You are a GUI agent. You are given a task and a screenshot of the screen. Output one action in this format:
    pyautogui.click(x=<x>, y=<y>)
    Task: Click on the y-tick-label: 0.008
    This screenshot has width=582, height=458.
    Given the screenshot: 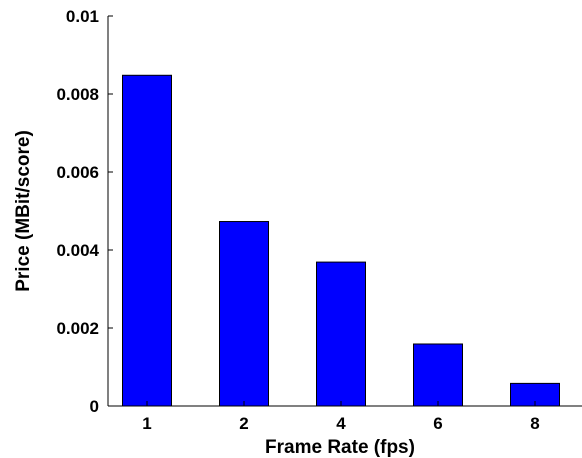 What is the action you would take?
    pyautogui.click(x=77, y=94)
    